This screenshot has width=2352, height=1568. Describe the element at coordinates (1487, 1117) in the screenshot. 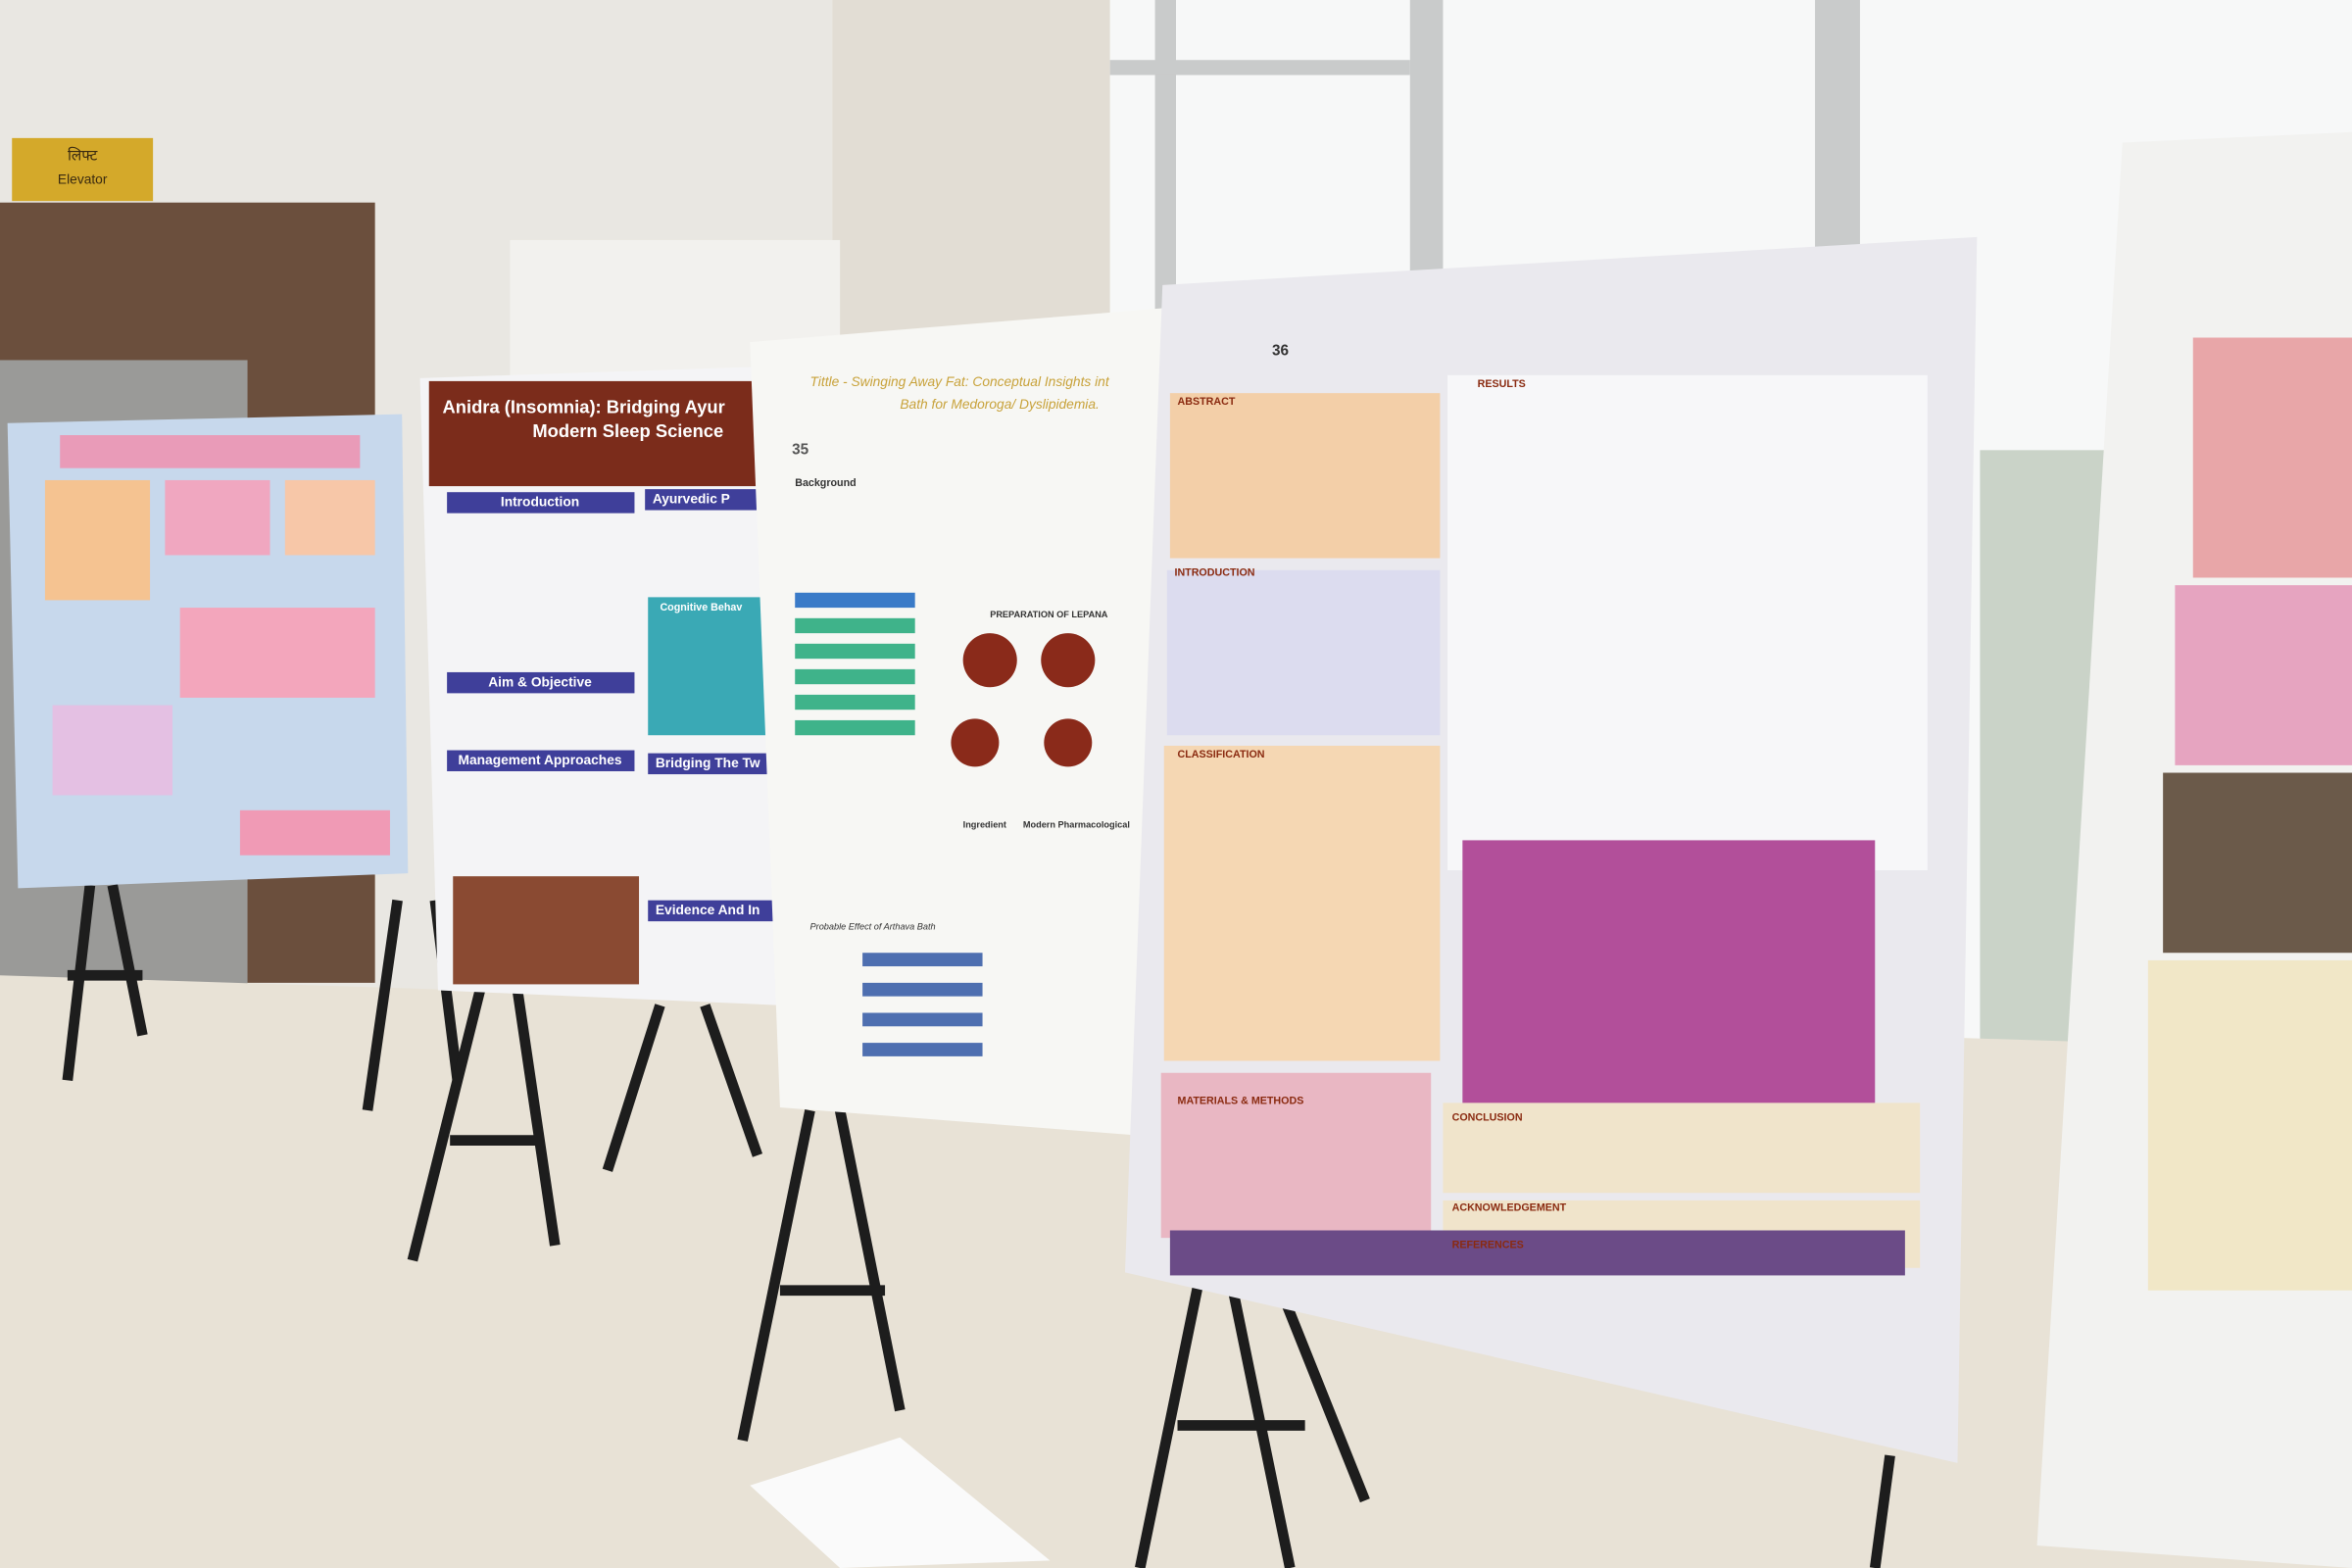

I see `section-heading: CONCLUSION` at that location.